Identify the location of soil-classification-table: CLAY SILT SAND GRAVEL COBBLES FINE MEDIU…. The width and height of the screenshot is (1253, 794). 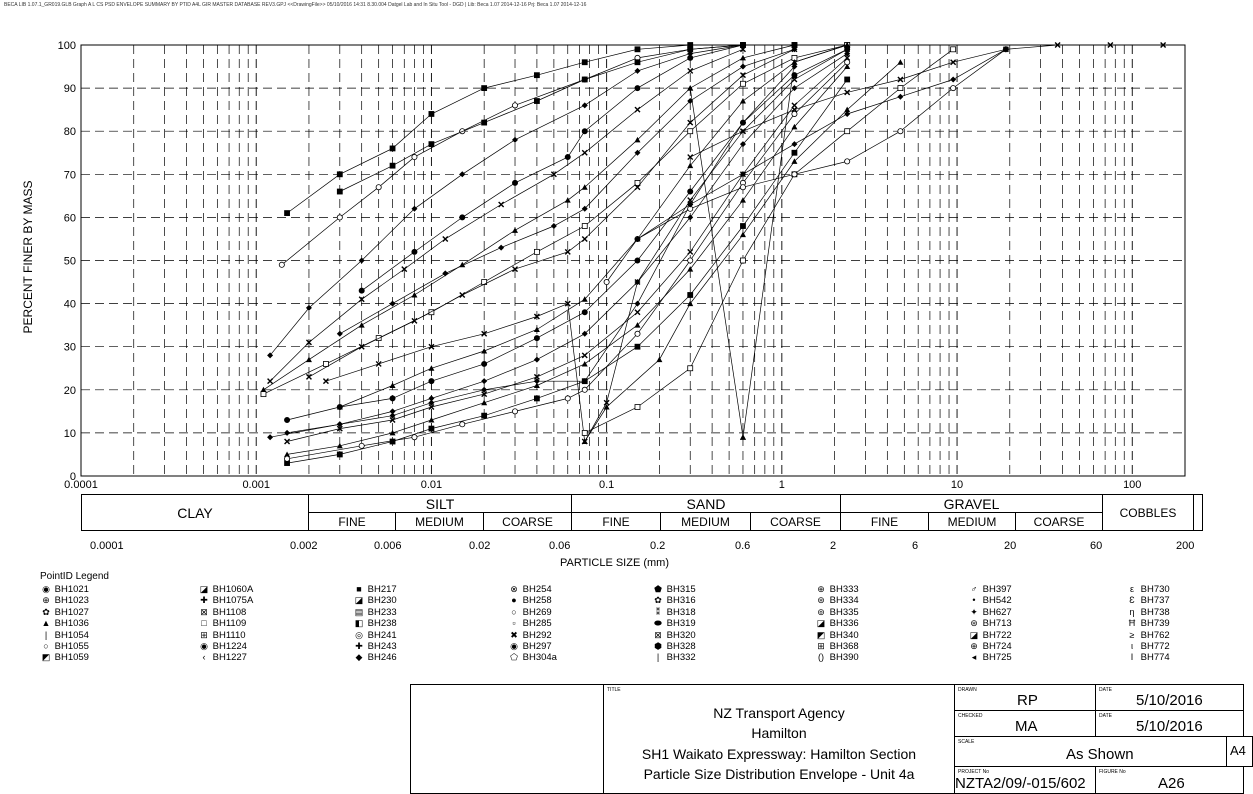
(642, 512).